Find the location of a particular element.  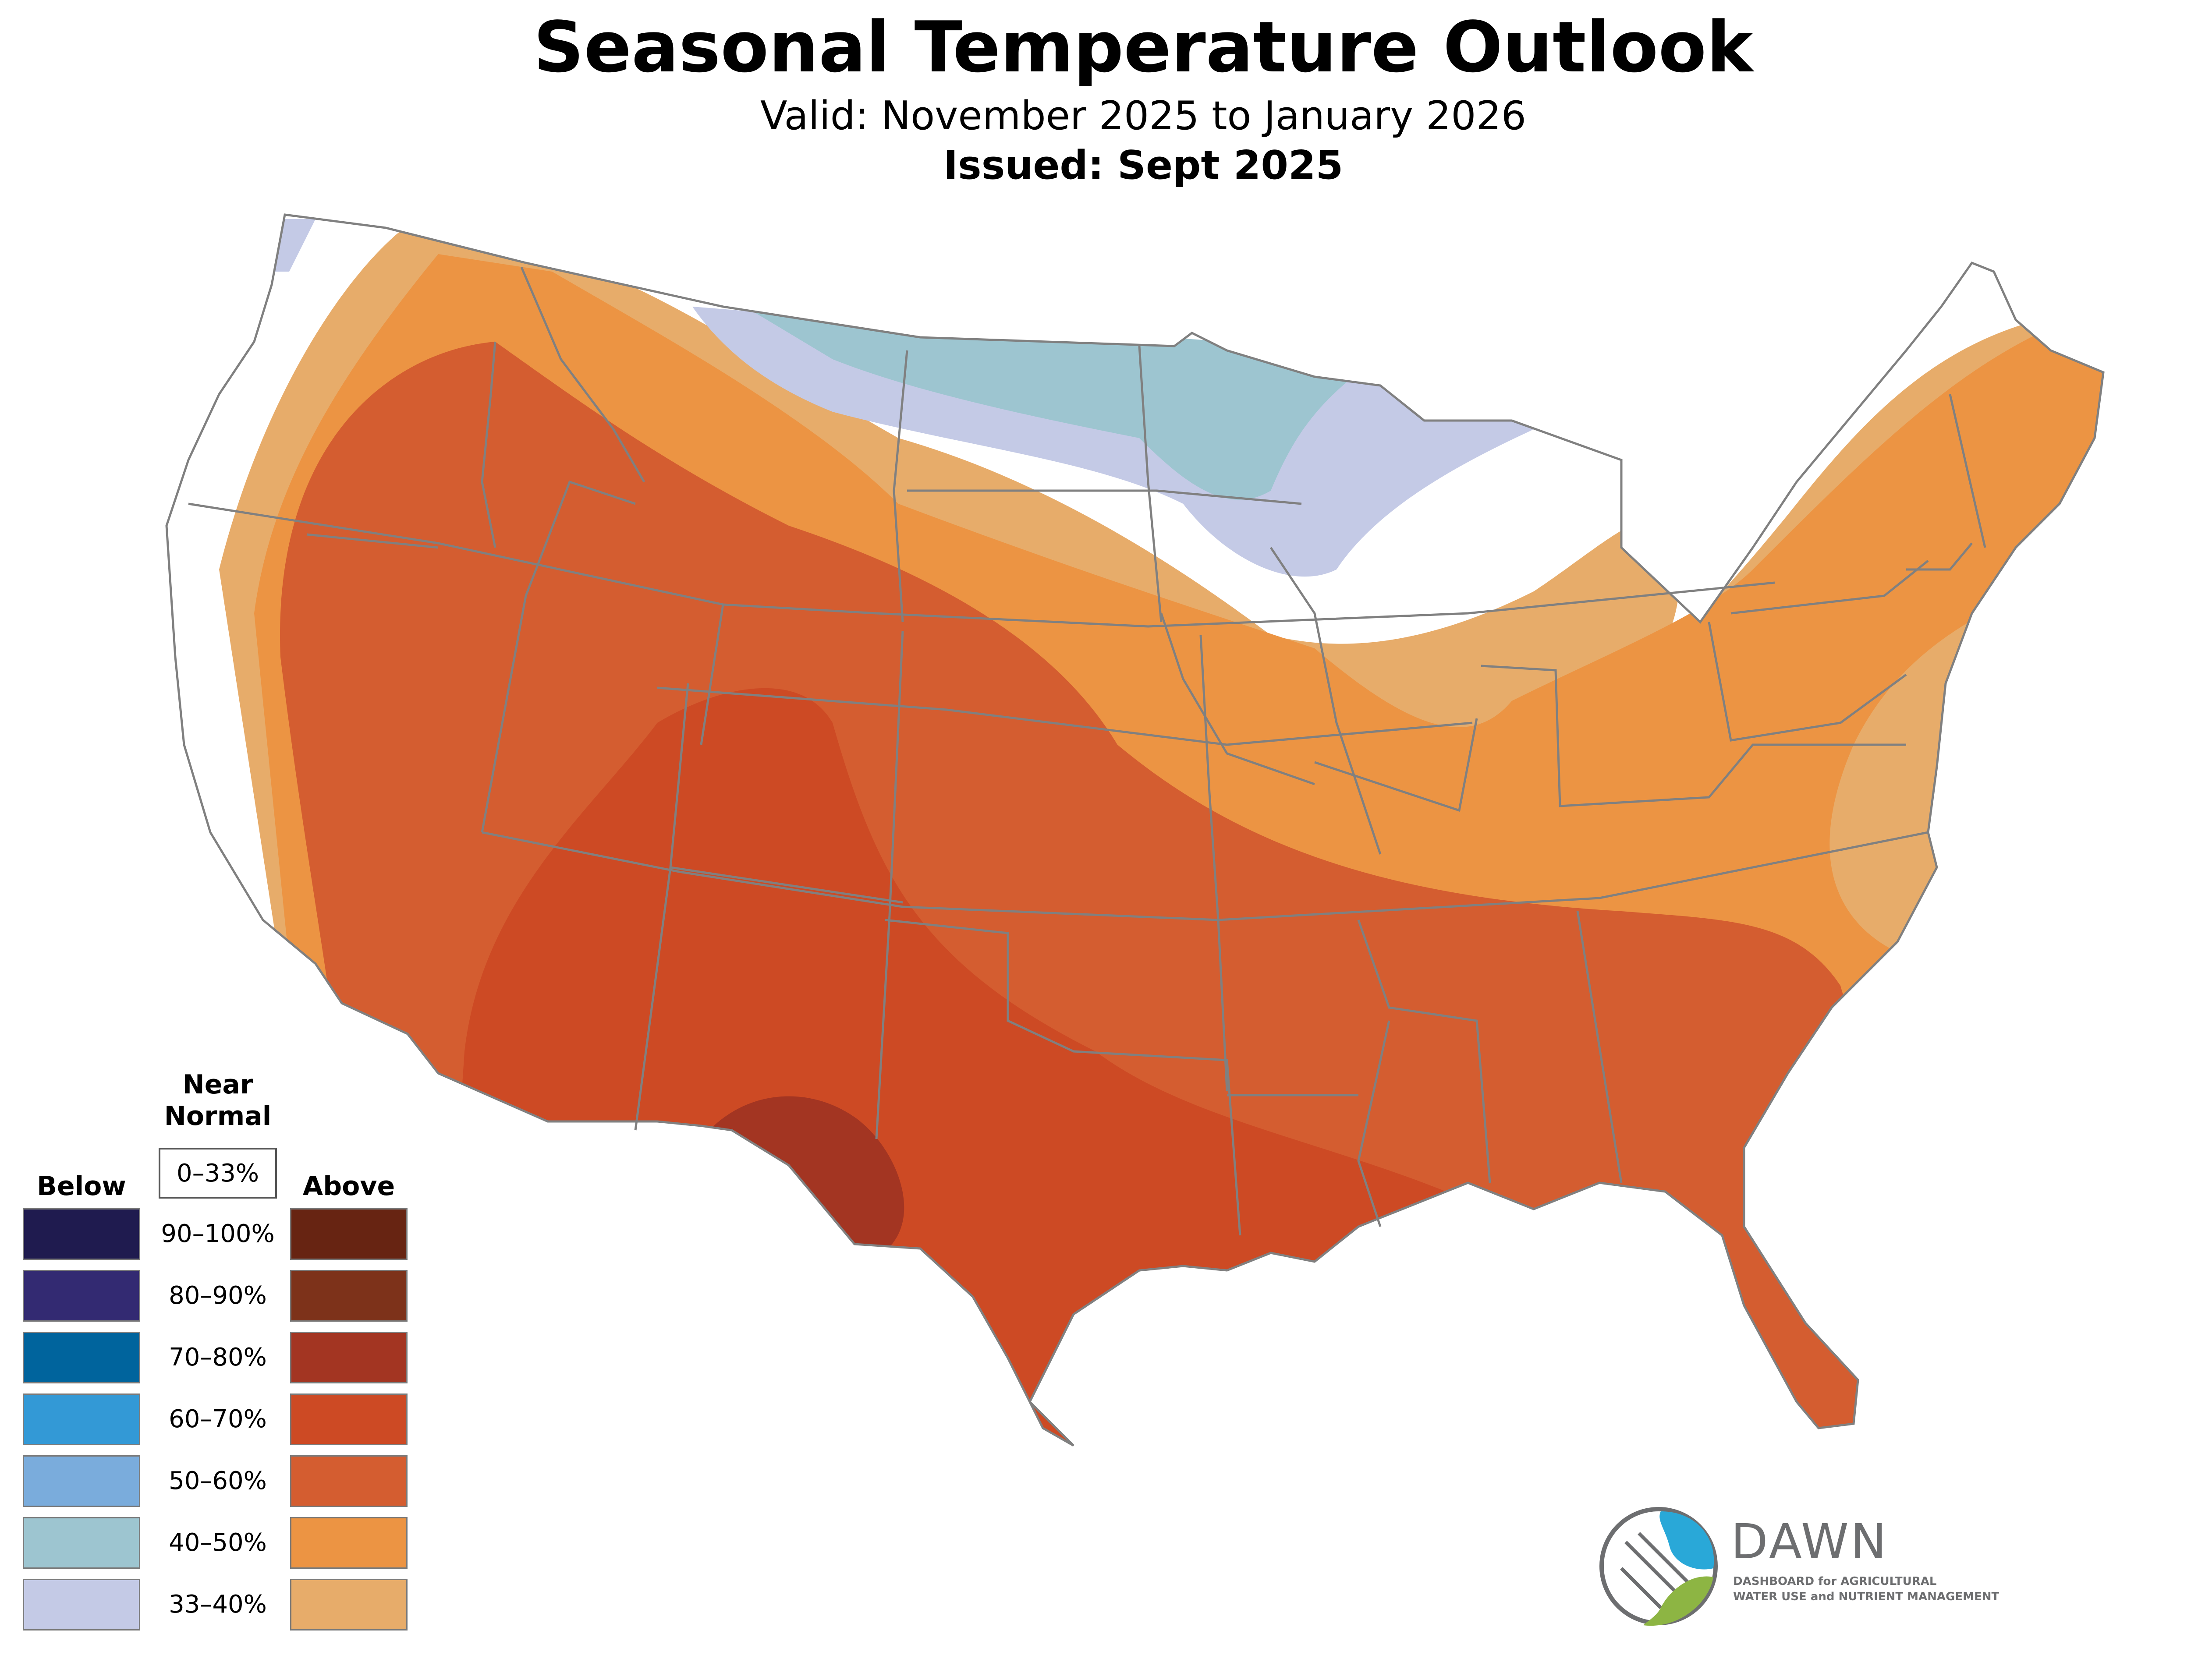

legend-range-label: 60–70% is located at coordinates (218, 1419).